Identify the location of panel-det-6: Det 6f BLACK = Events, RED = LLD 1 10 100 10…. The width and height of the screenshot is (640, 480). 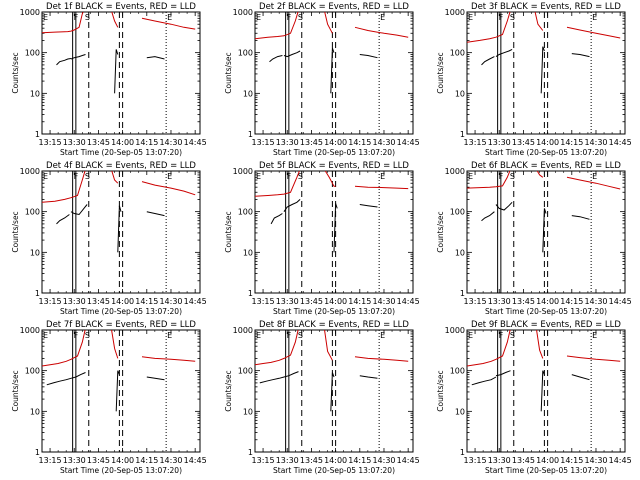
(534, 238).